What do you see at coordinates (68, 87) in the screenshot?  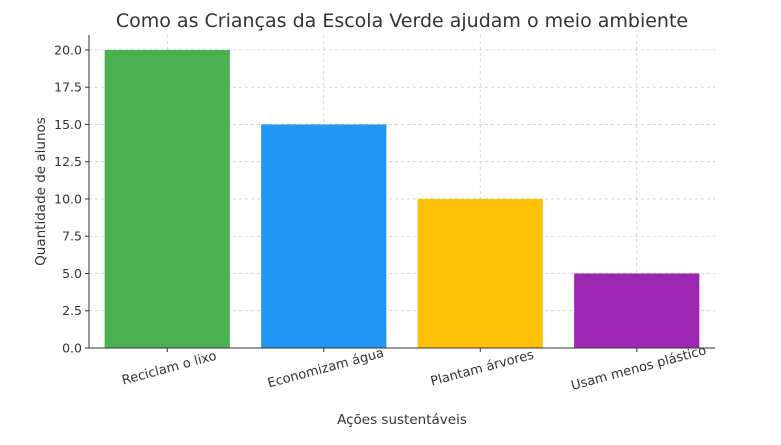 I see `y-tick-label: 17.5` at bounding box center [68, 87].